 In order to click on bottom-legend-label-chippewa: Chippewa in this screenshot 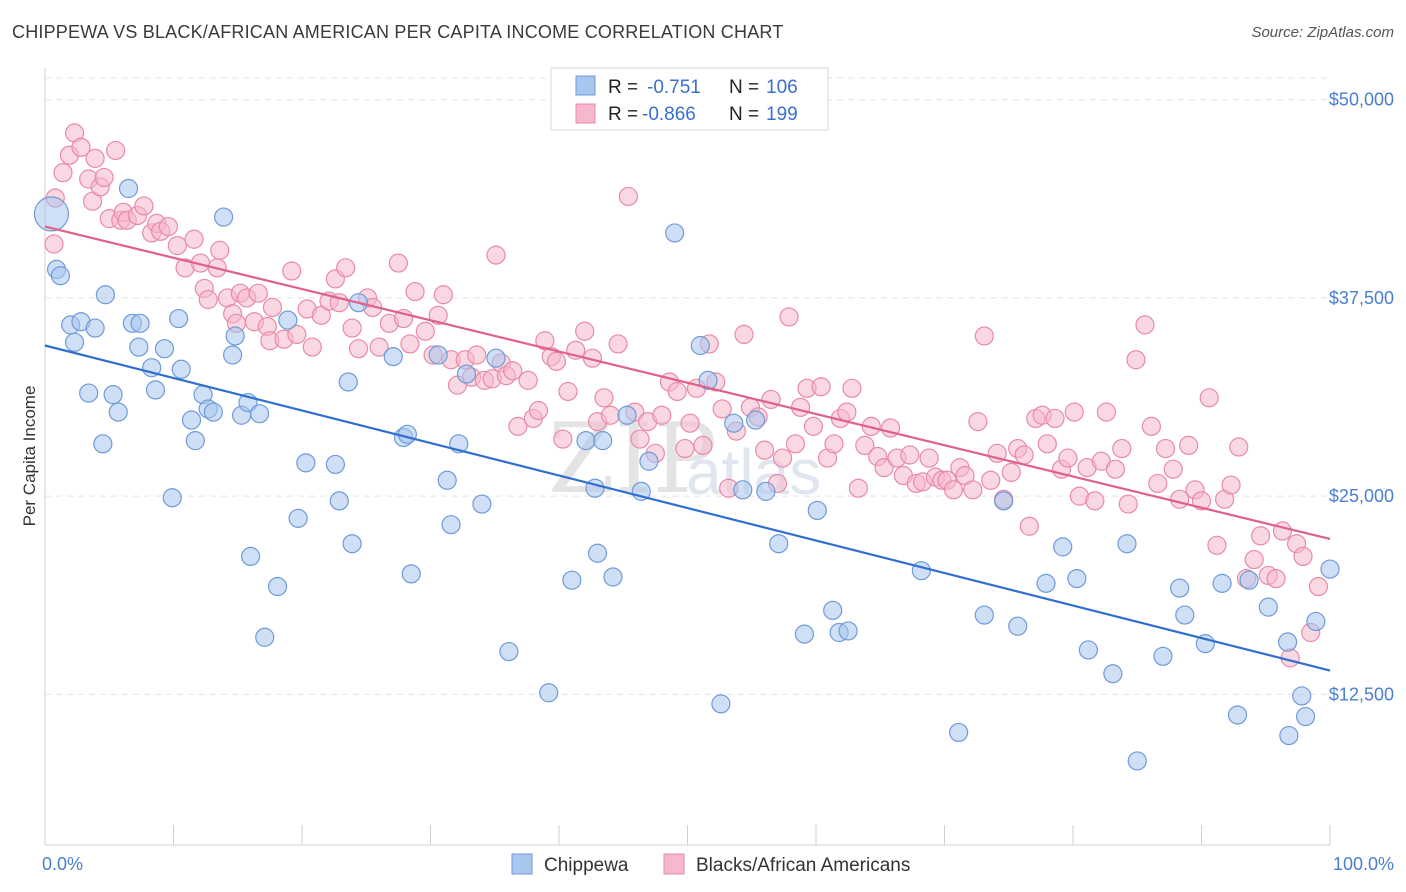, I will do `click(586, 865)`.